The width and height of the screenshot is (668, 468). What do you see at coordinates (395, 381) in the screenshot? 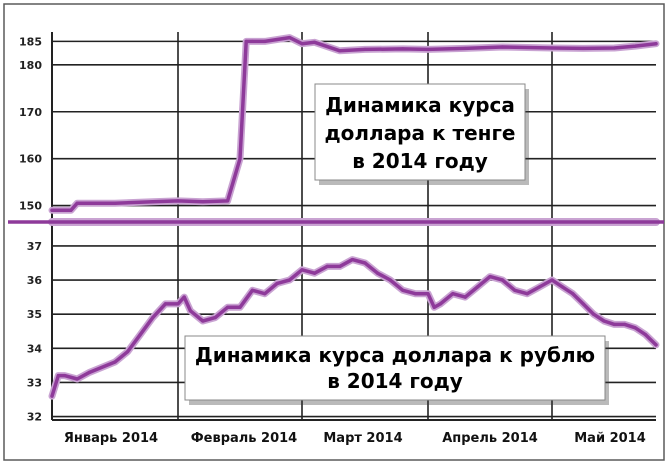
I see `rub-chart-title-line: в 2014 году` at bounding box center [395, 381].